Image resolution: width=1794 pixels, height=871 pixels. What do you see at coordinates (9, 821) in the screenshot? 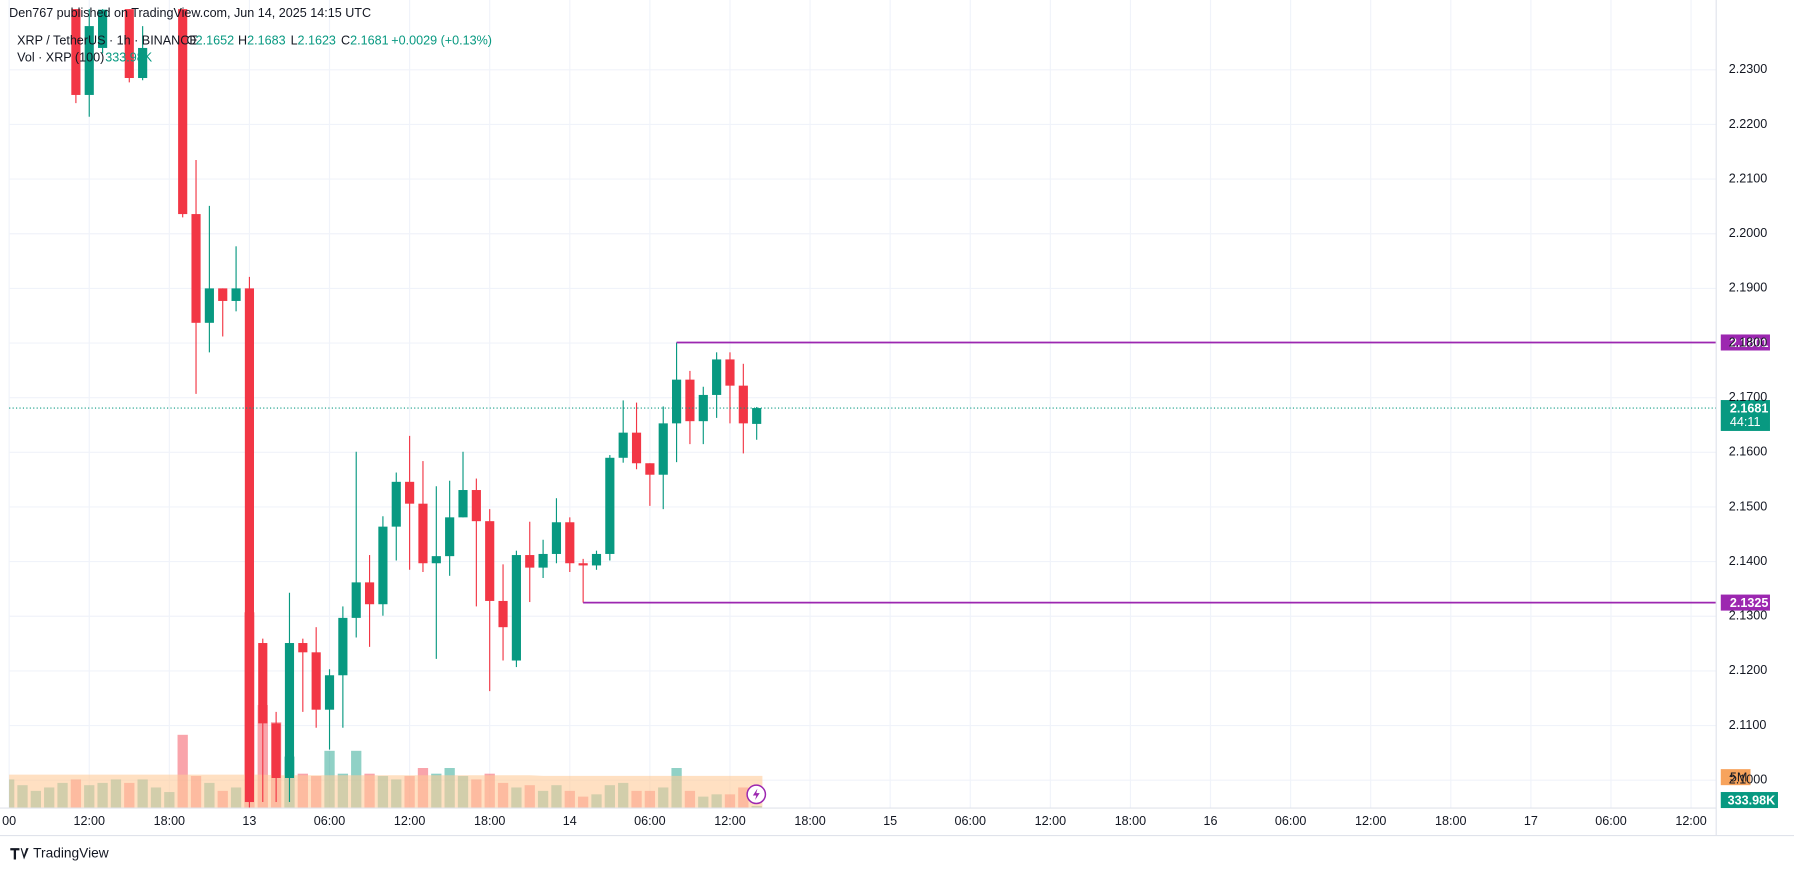
I see `x-tick-label: 00` at bounding box center [9, 821].